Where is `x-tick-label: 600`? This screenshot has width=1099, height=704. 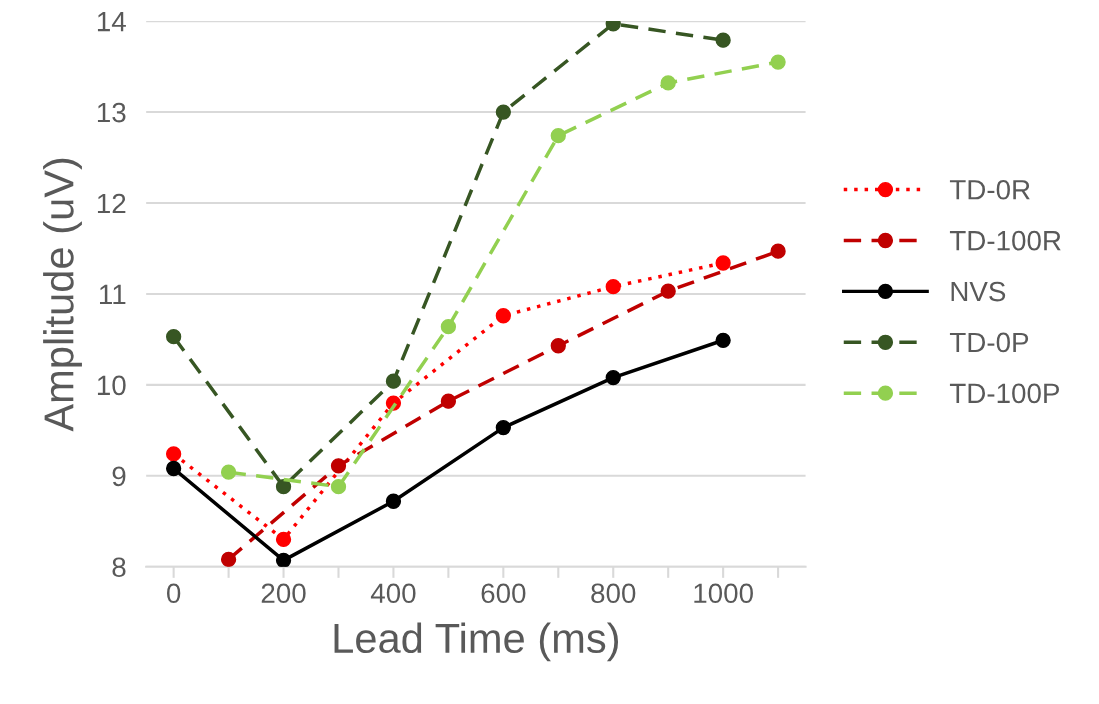 x-tick-label: 600 is located at coordinates (503, 593).